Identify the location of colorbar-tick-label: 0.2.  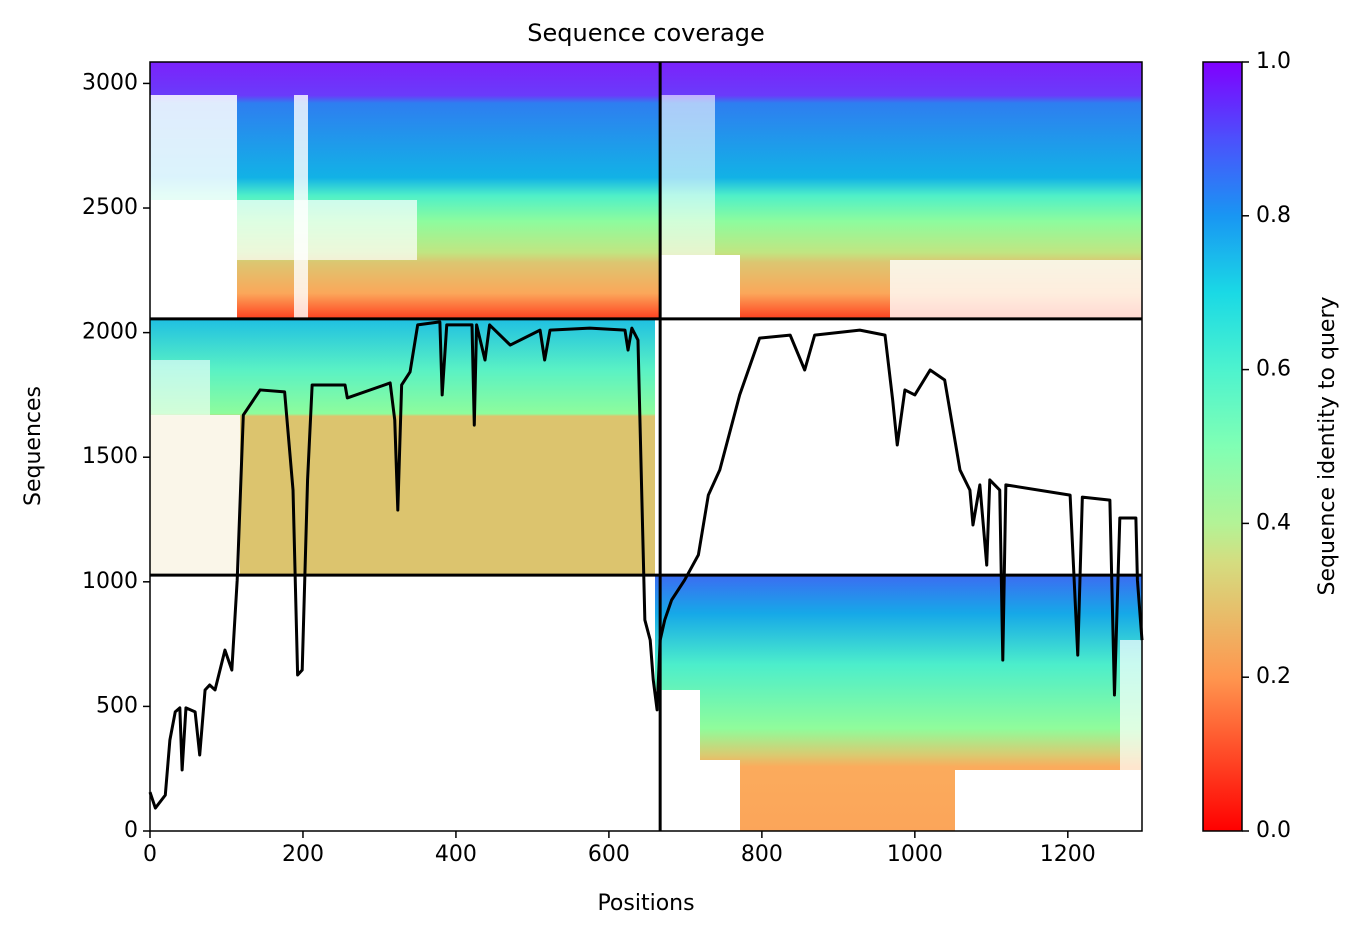
(1273, 676).